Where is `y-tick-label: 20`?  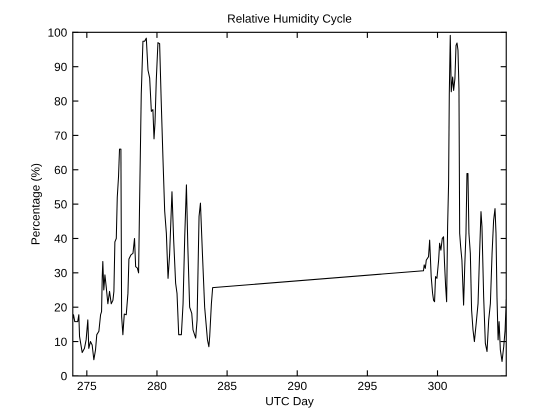
y-tick-label: 20 is located at coordinates (60, 307).